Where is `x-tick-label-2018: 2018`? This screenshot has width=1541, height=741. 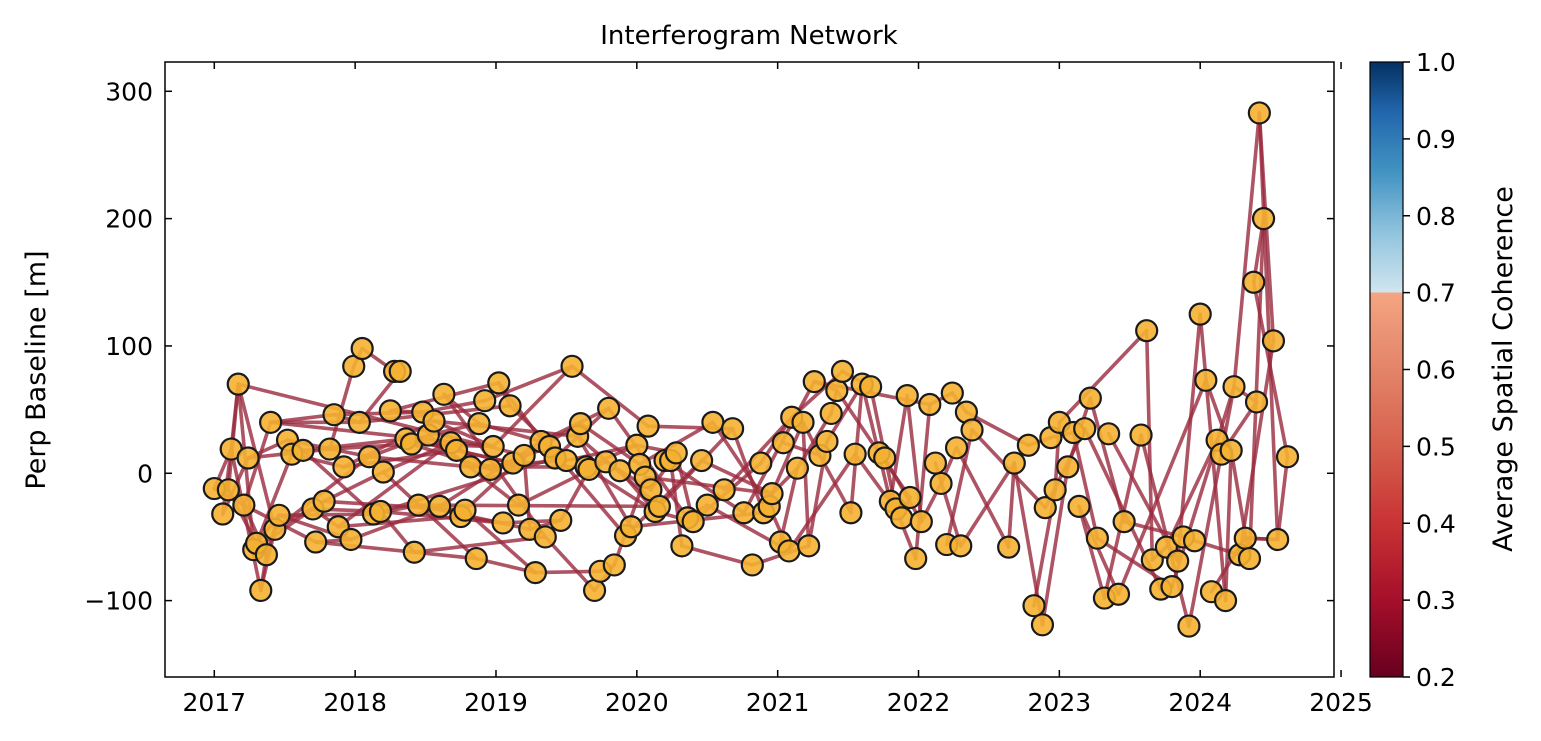 x-tick-label-2018: 2018 is located at coordinates (355, 702).